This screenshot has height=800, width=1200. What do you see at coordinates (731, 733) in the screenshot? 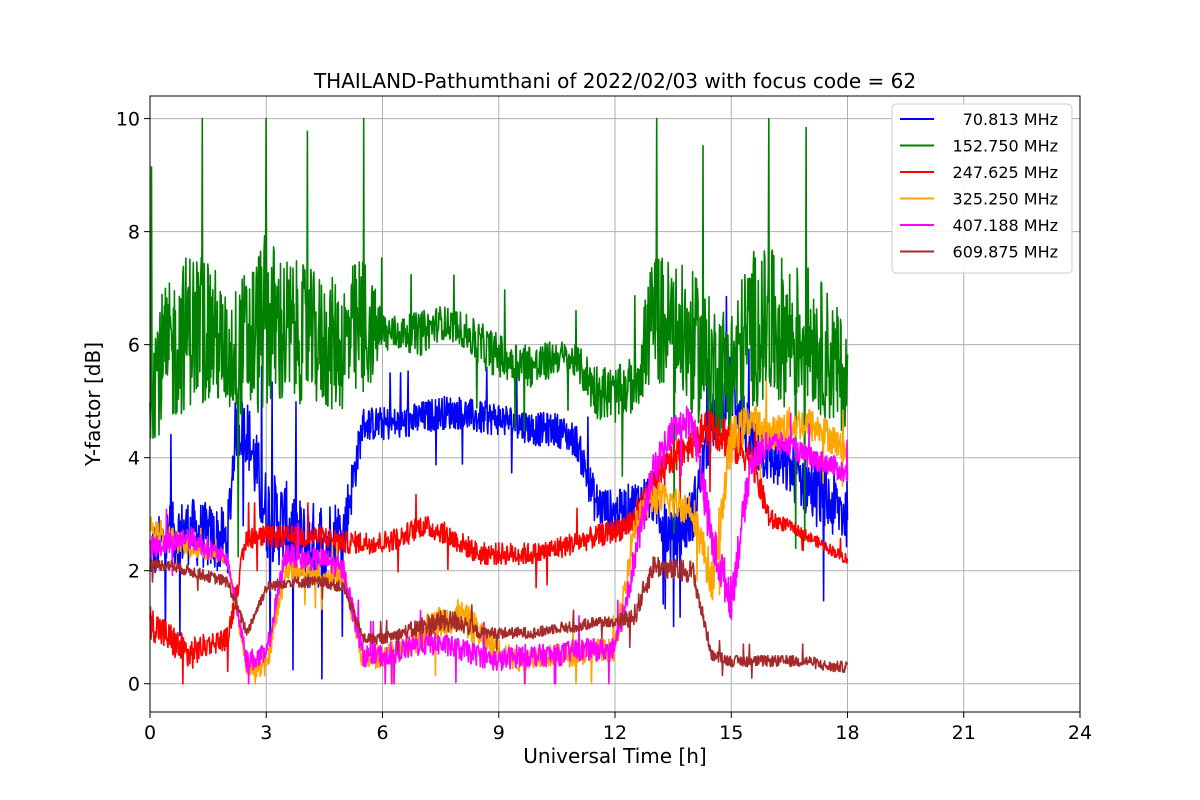
I see `x-tick-label: 15` at bounding box center [731, 733].